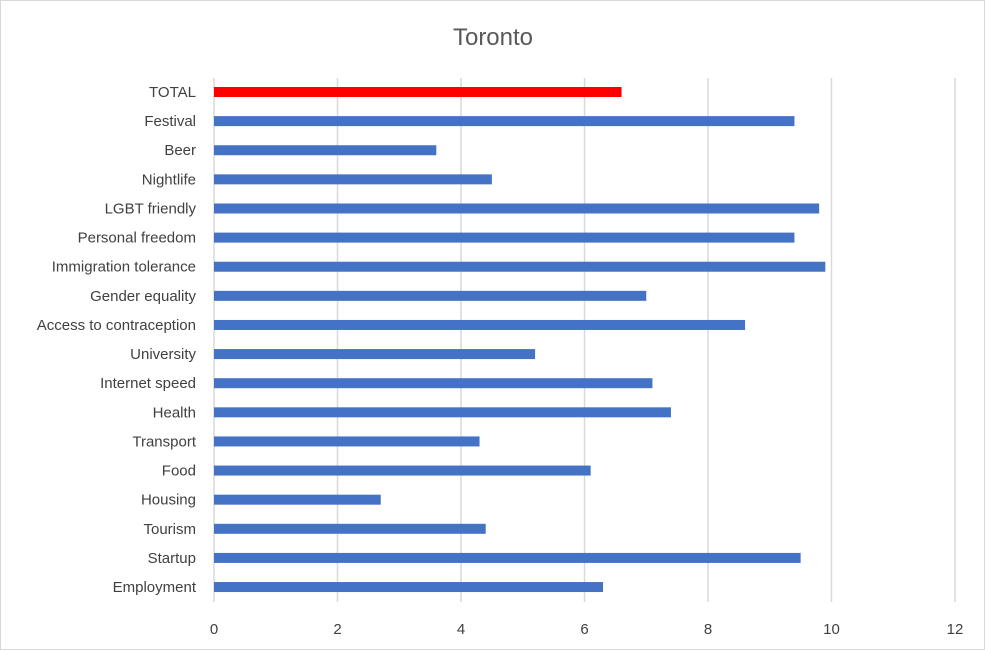  Describe the element at coordinates (504, 121) in the screenshot. I see `bar-festival` at that location.